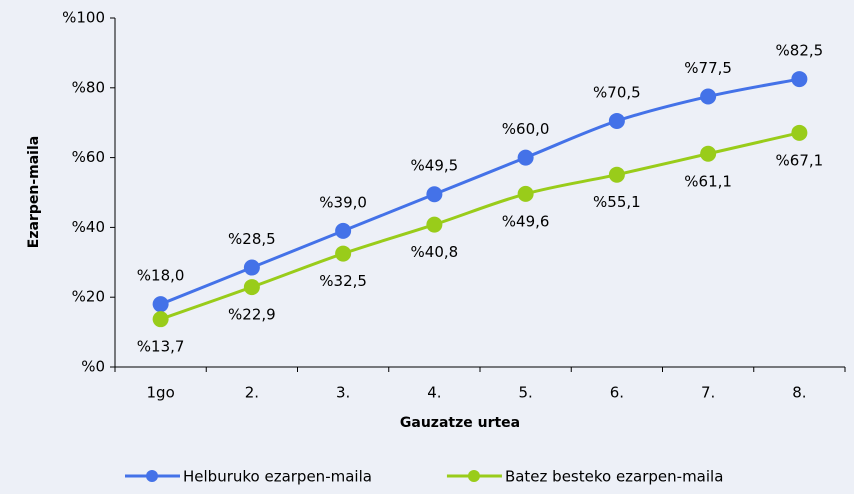 This screenshot has width=854, height=494. Describe the element at coordinates (526, 221) in the screenshot. I see `data-label: %49,6` at that location.